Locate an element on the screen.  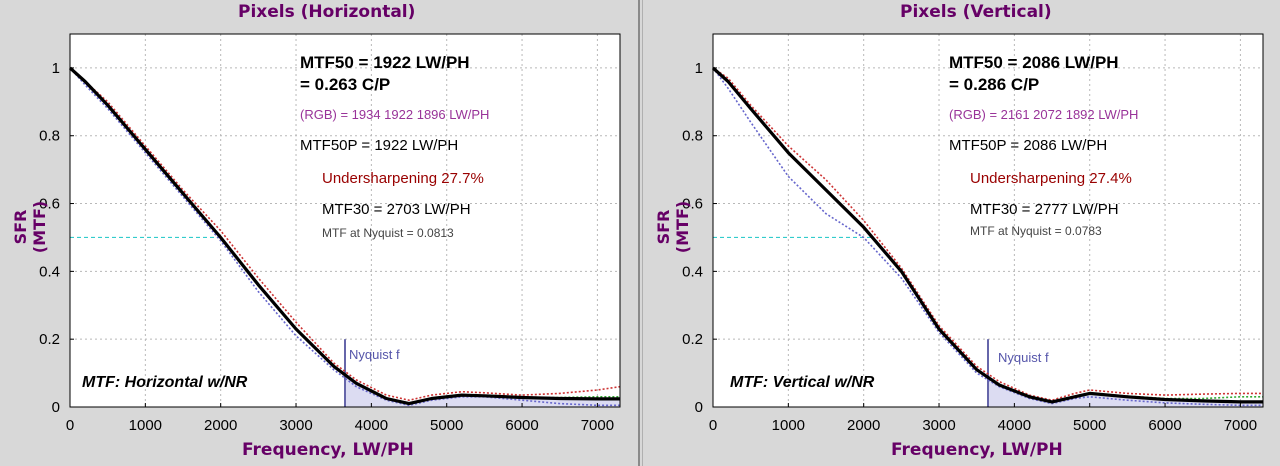
rgb-mtf50-values: (RGB) = 2161 2072 1892 LW/PH is located at coordinates (1044, 114).